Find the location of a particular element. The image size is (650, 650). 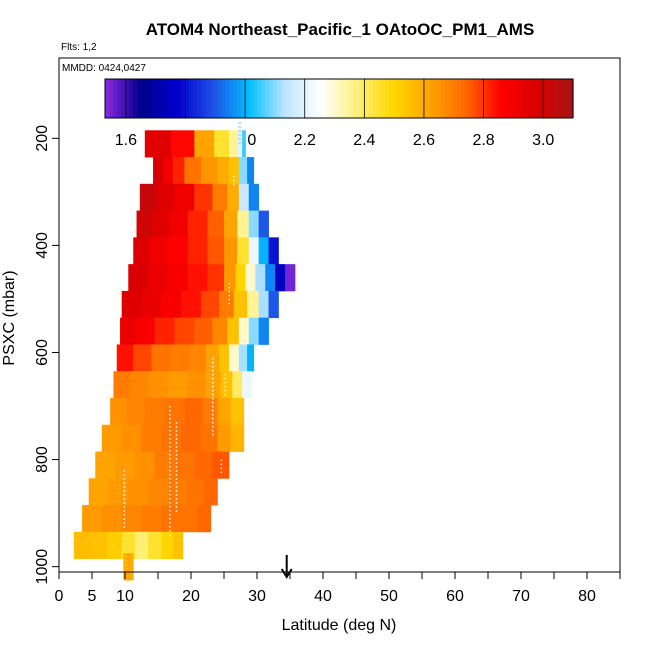

colorbar-tick-label: 1.6 is located at coordinates (126, 140).